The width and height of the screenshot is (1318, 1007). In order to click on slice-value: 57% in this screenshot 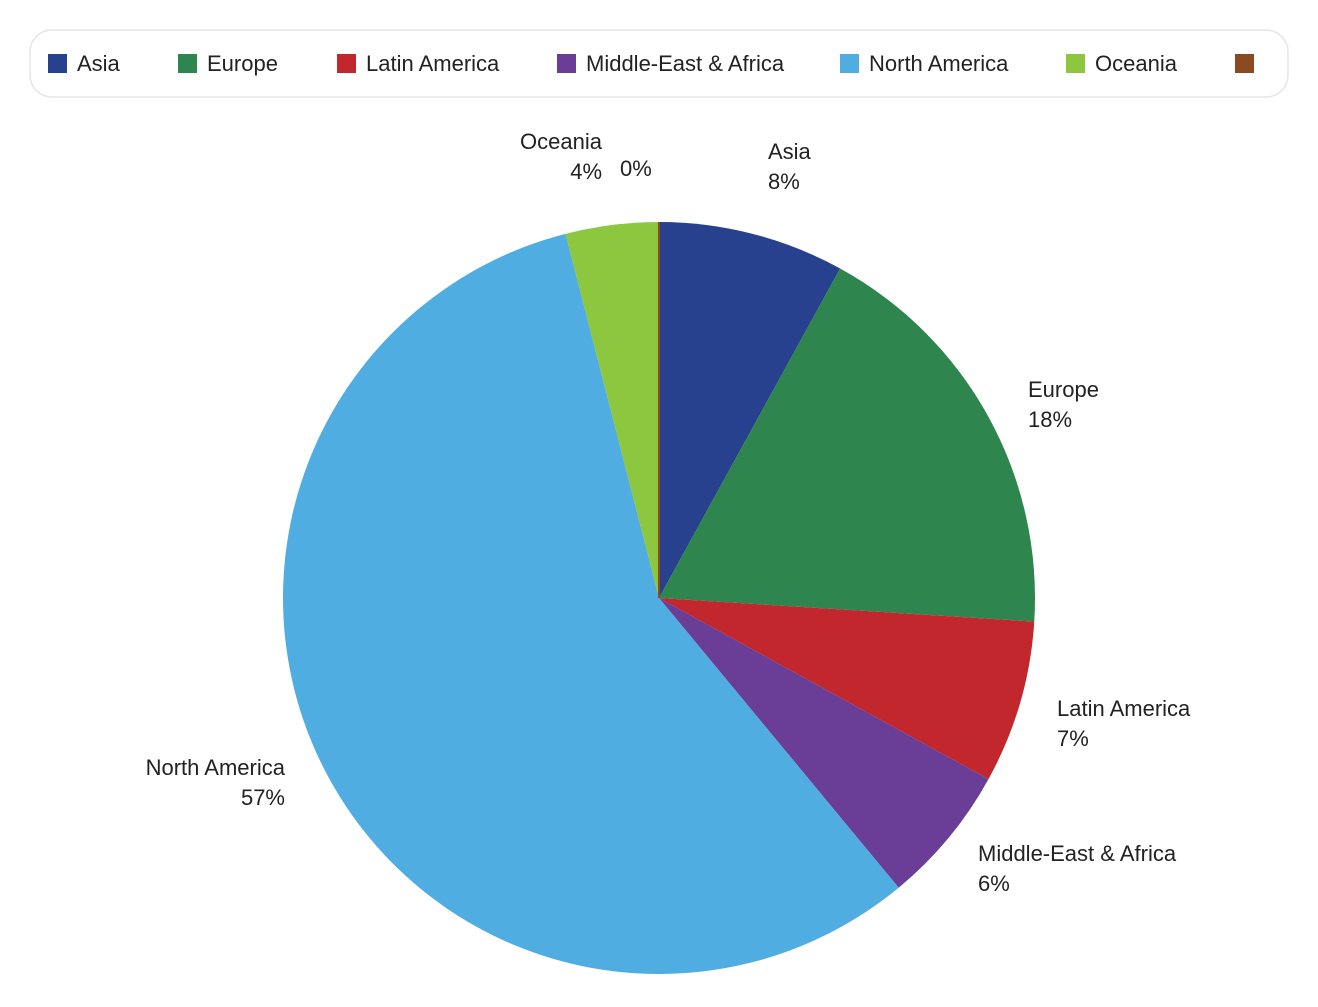, I will do `click(263, 797)`.